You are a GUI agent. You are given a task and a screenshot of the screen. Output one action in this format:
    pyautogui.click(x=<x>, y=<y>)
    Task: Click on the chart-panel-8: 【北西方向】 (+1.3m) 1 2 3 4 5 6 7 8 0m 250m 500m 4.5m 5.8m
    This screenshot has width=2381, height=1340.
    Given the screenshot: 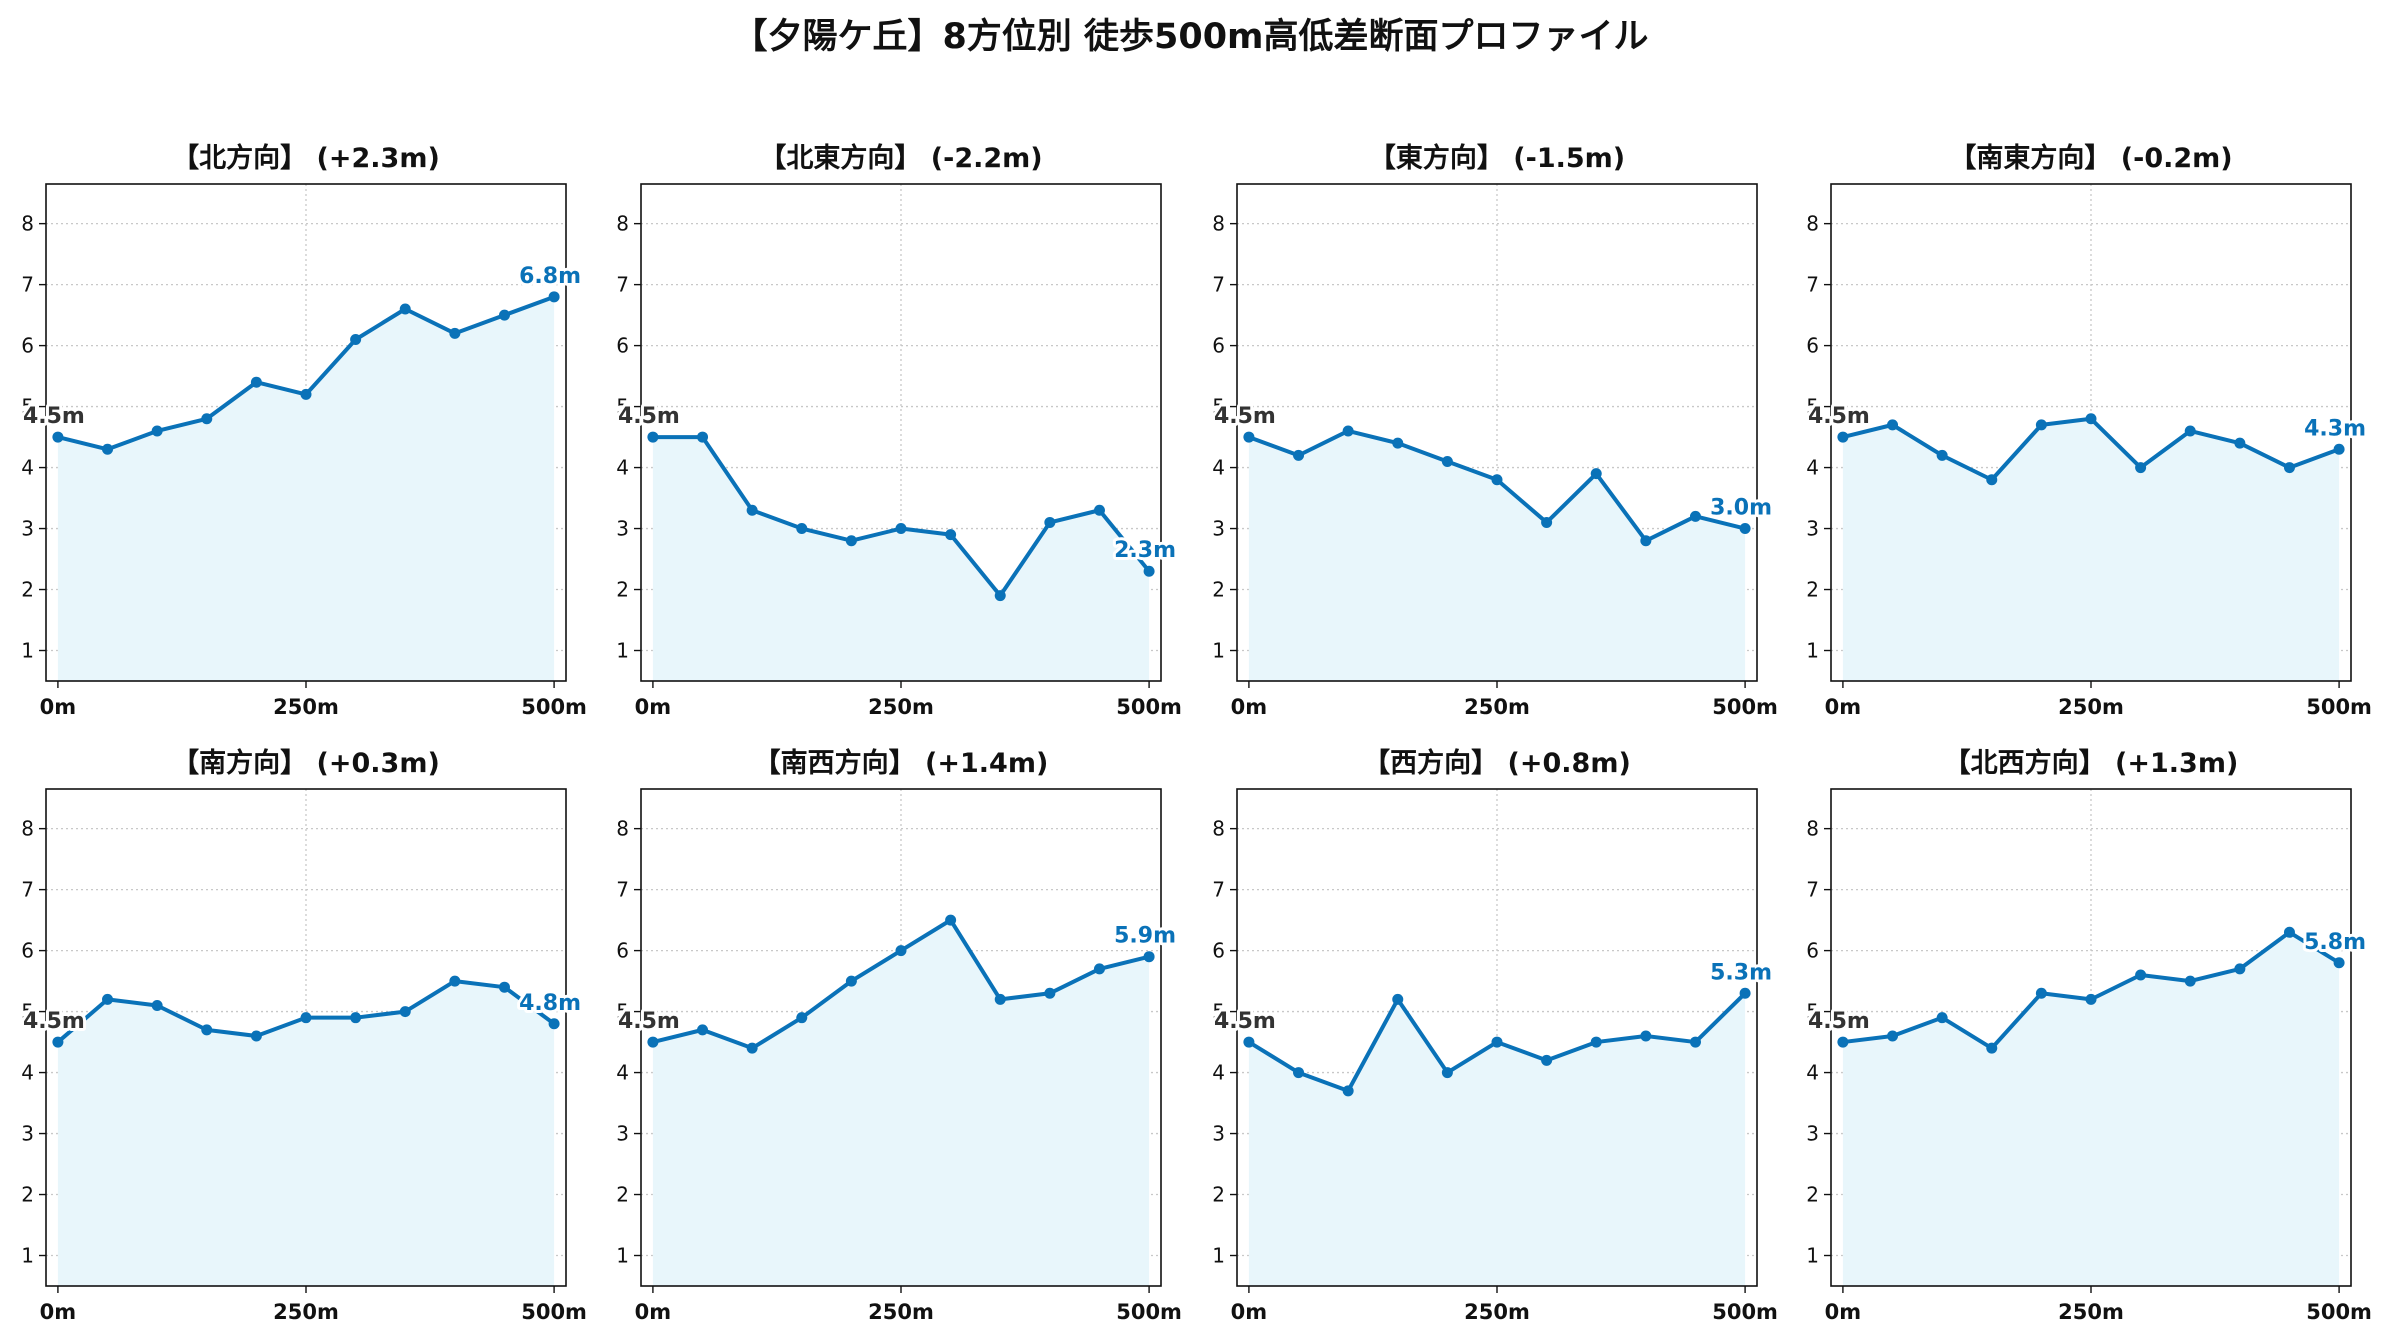 What is the action you would take?
    pyautogui.click(x=2088, y=1035)
    